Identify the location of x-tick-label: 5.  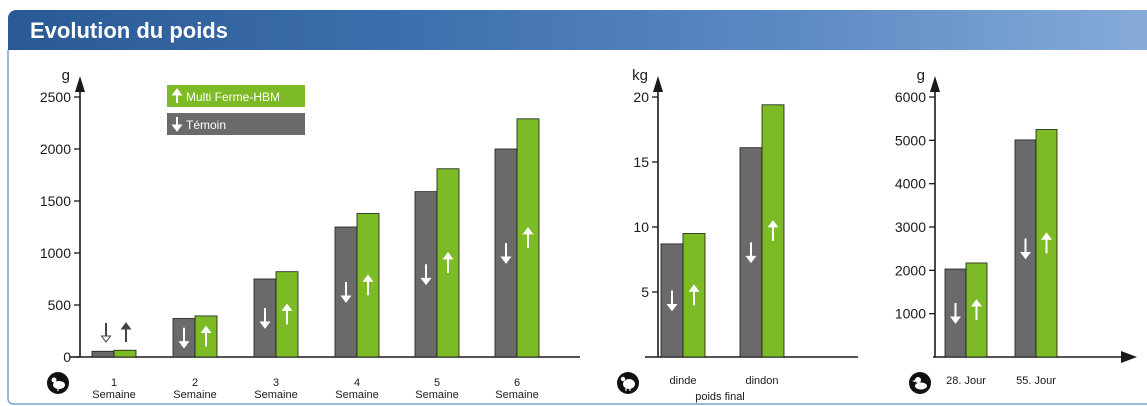
(437, 383).